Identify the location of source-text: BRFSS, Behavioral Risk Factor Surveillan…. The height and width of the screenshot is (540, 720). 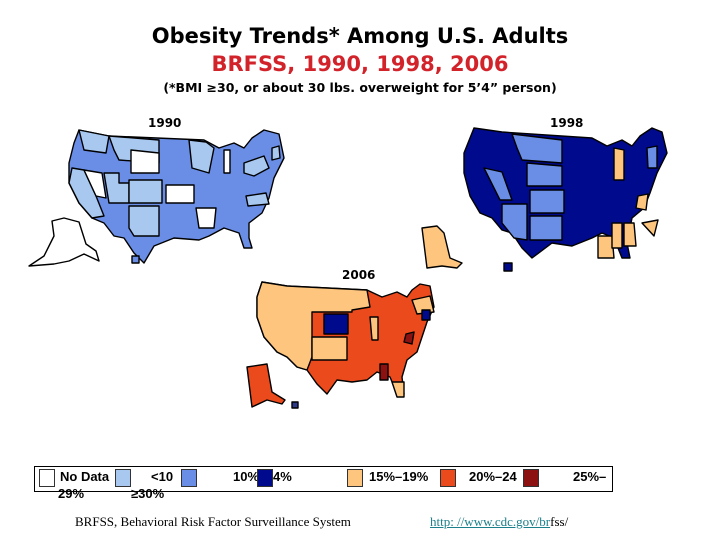
(213, 521).